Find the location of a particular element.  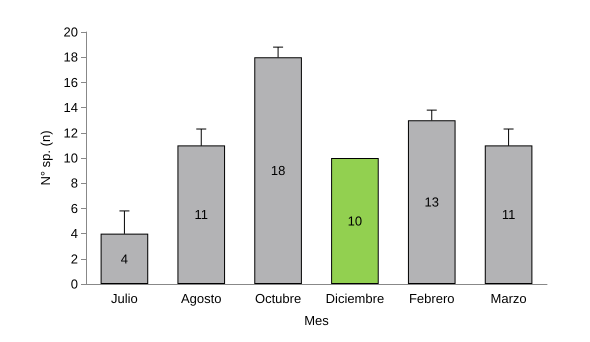

y-tick-label: 10 is located at coordinates (71, 158).